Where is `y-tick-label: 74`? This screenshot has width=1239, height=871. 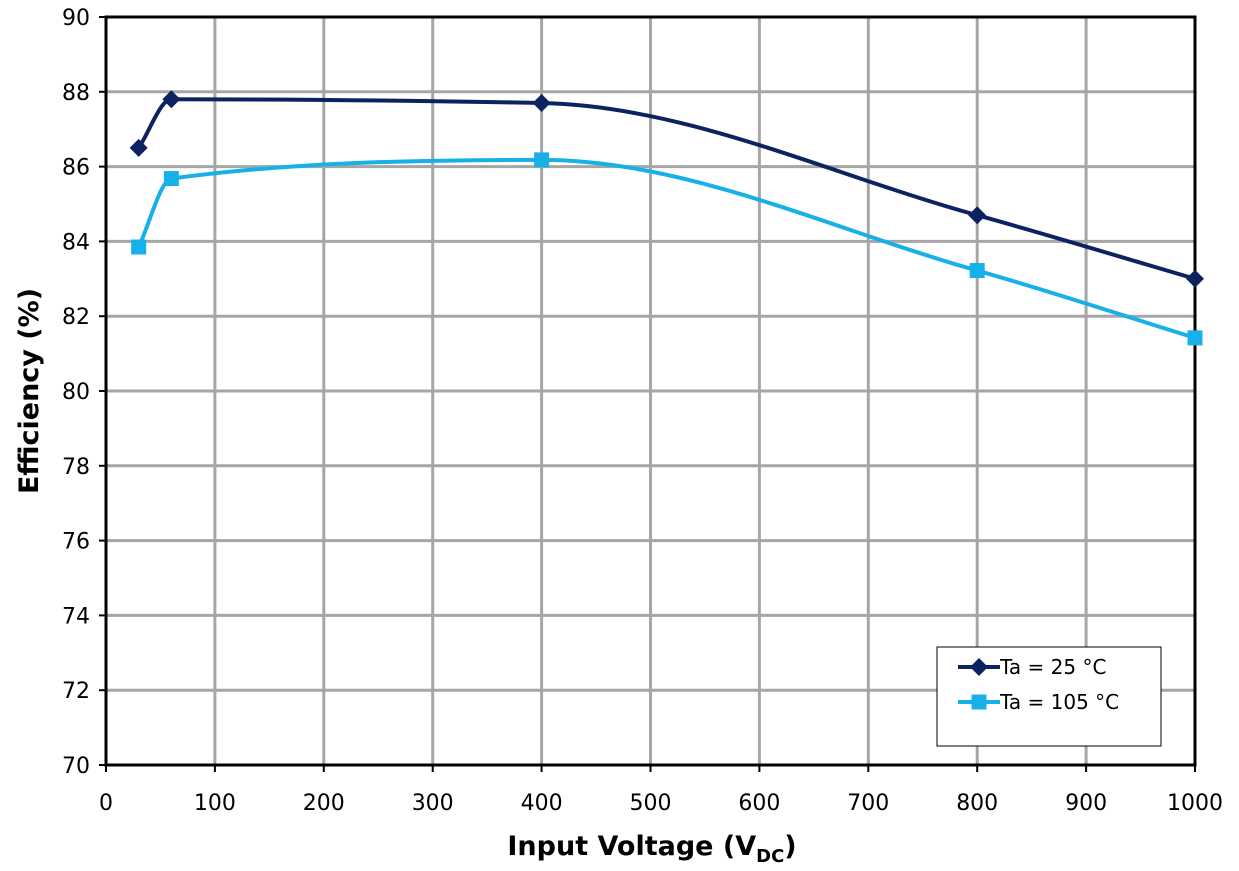 y-tick-label: 74 is located at coordinates (76, 616).